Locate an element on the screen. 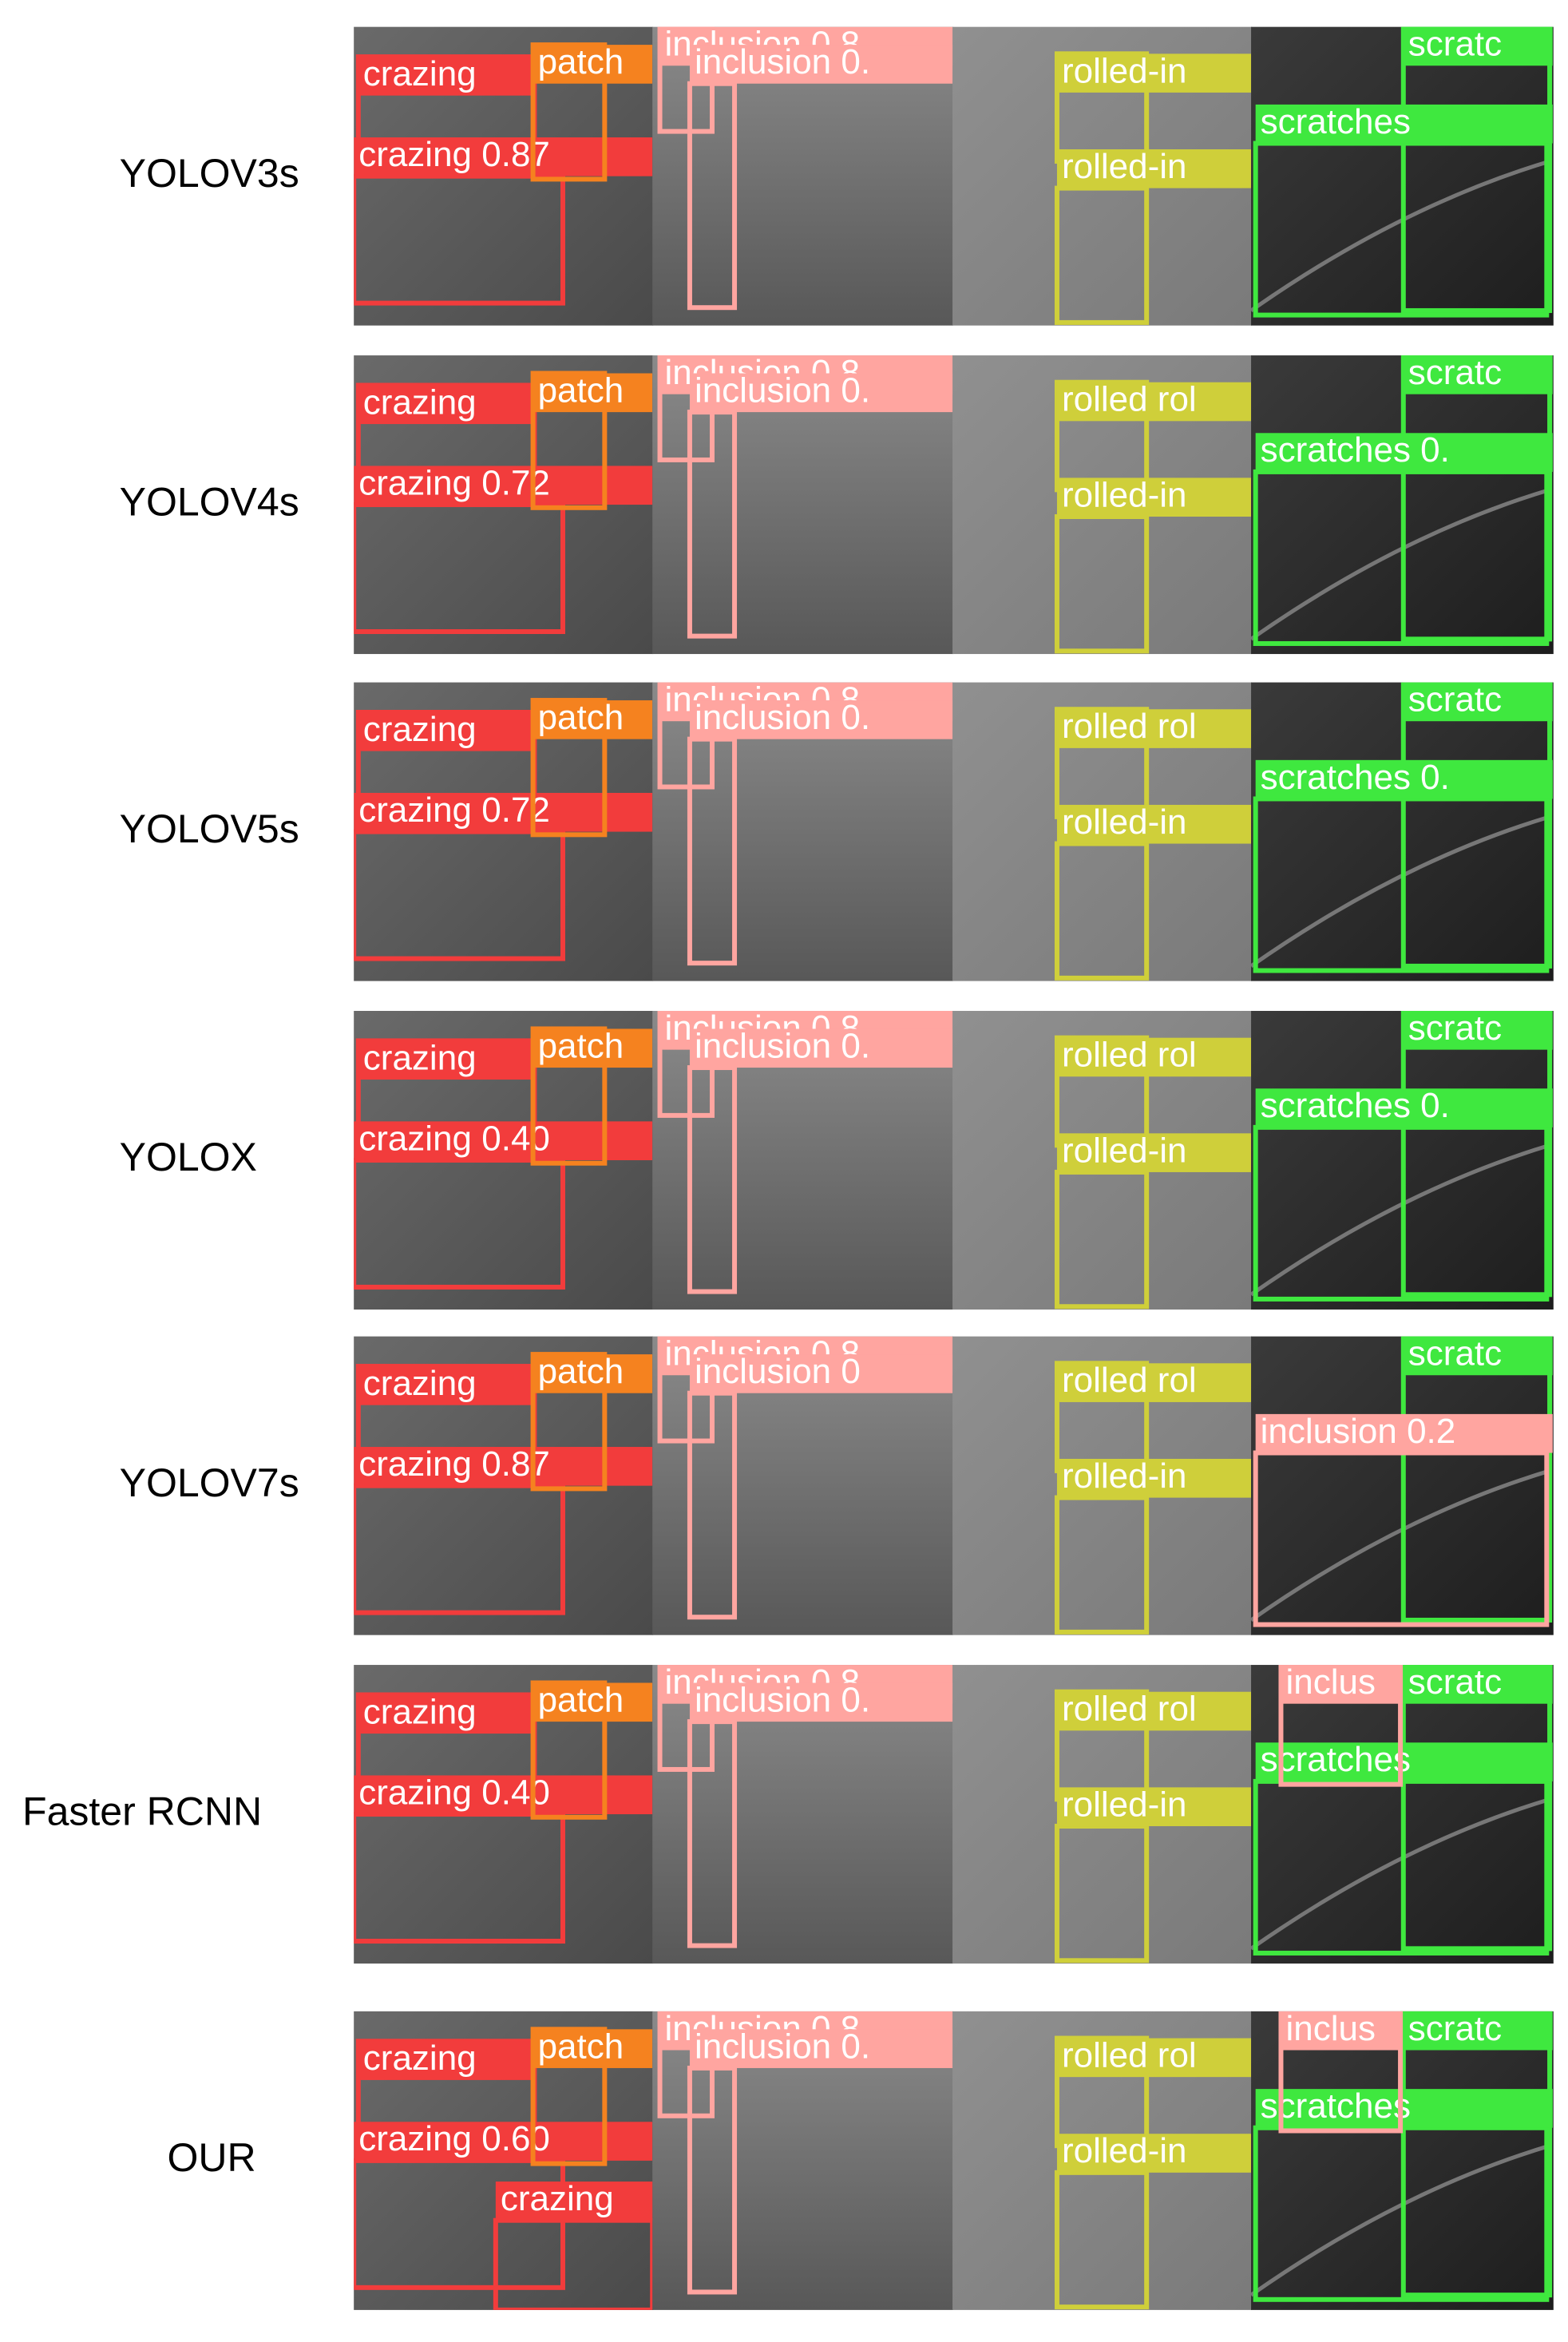 The width and height of the screenshot is (1568, 2342). detection-label: scratches is located at coordinates (1336, 121).